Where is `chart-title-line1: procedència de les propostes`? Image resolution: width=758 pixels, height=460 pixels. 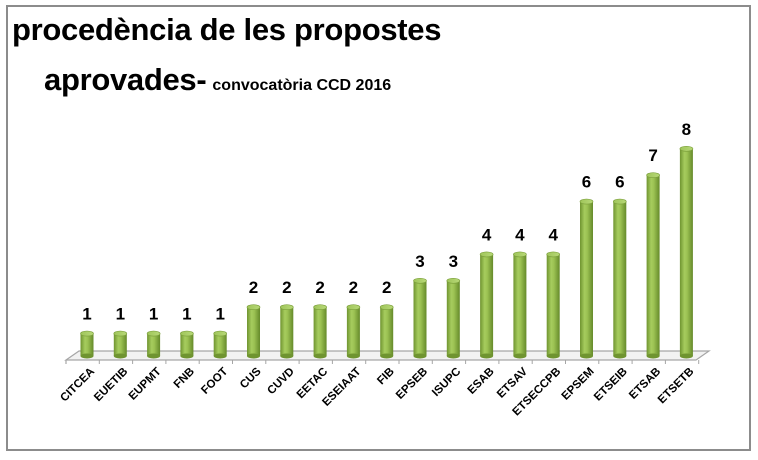
chart-title-line1: procedència de les propostes is located at coordinates (227, 29).